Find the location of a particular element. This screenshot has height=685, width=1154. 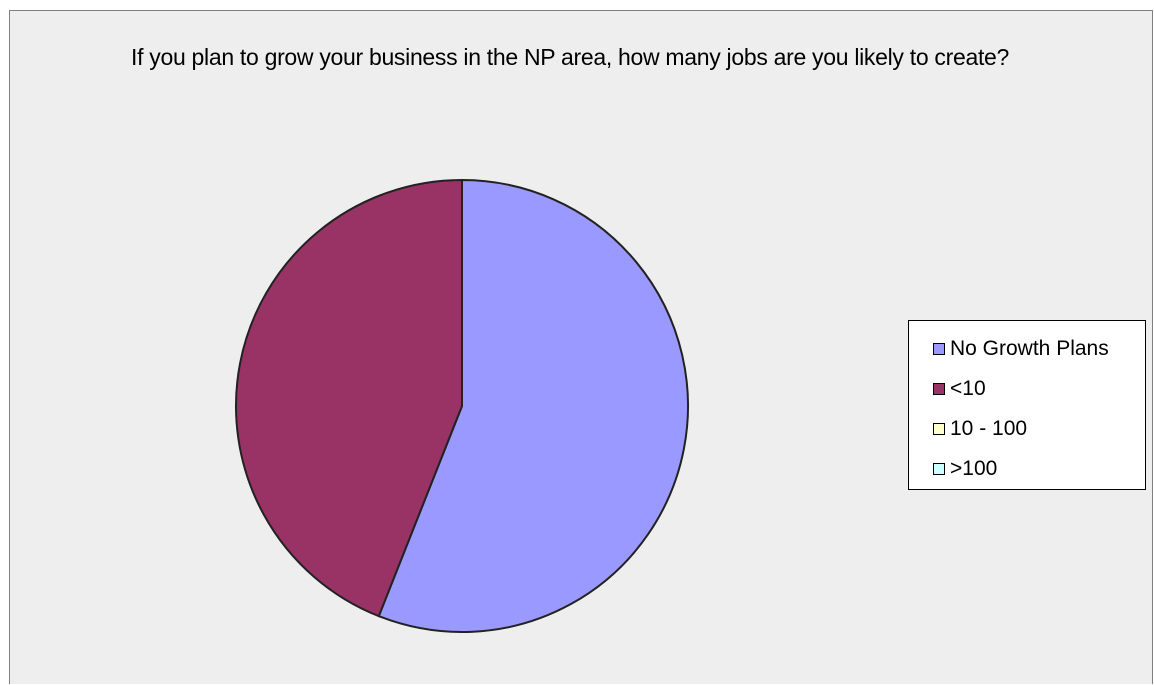

legend-item: 10 - 100 is located at coordinates (1039, 429).